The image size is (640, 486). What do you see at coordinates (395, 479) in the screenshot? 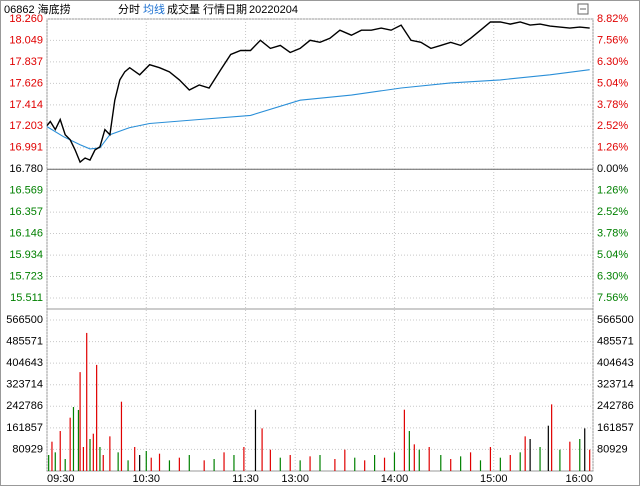
I see `x-tick-label: 14:00` at bounding box center [395, 479].